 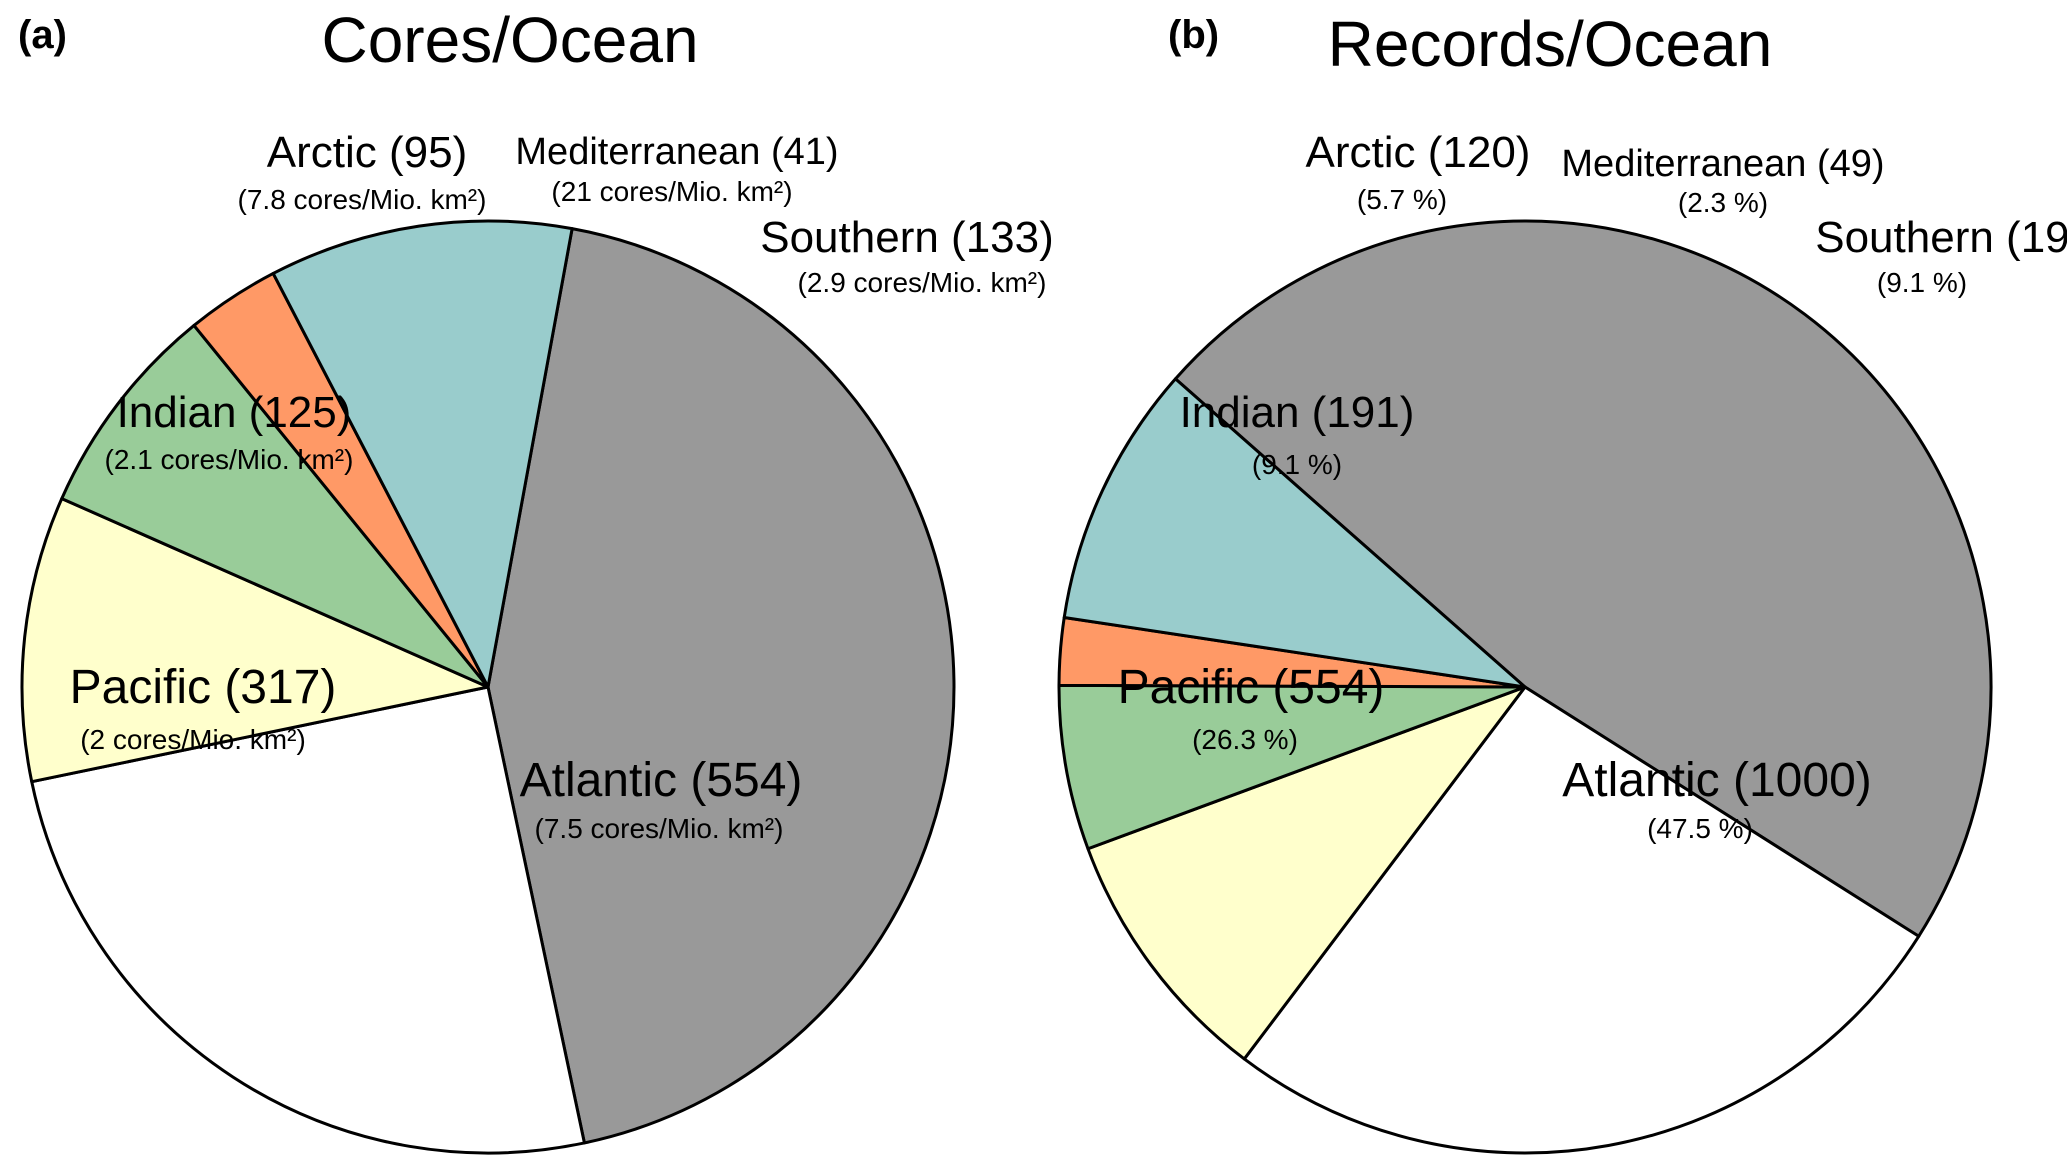 What do you see at coordinates (367, 152) in the screenshot?
I see `label-arctic-a: Arctic (95)` at bounding box center [367, 152].